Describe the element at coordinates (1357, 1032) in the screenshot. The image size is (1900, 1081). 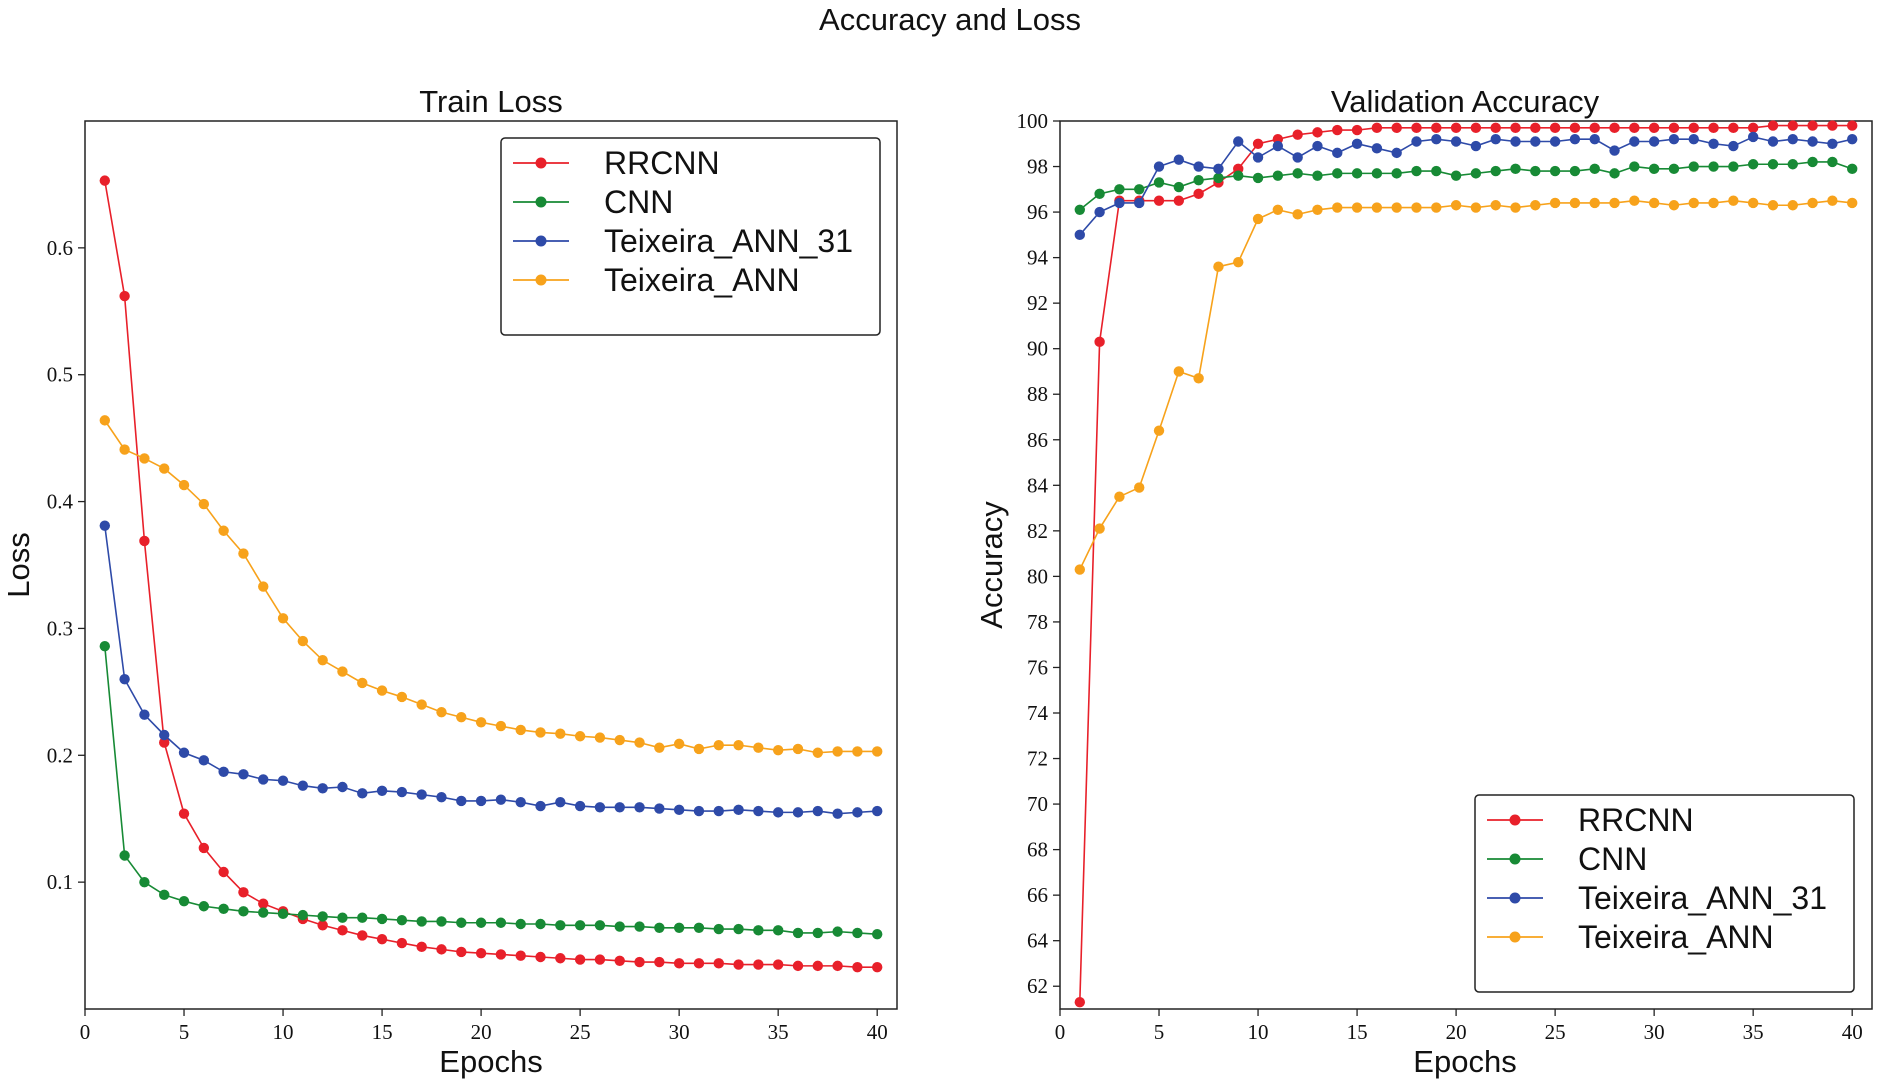
I see `validation-accuracy-x-tick-label: 15` at that location.